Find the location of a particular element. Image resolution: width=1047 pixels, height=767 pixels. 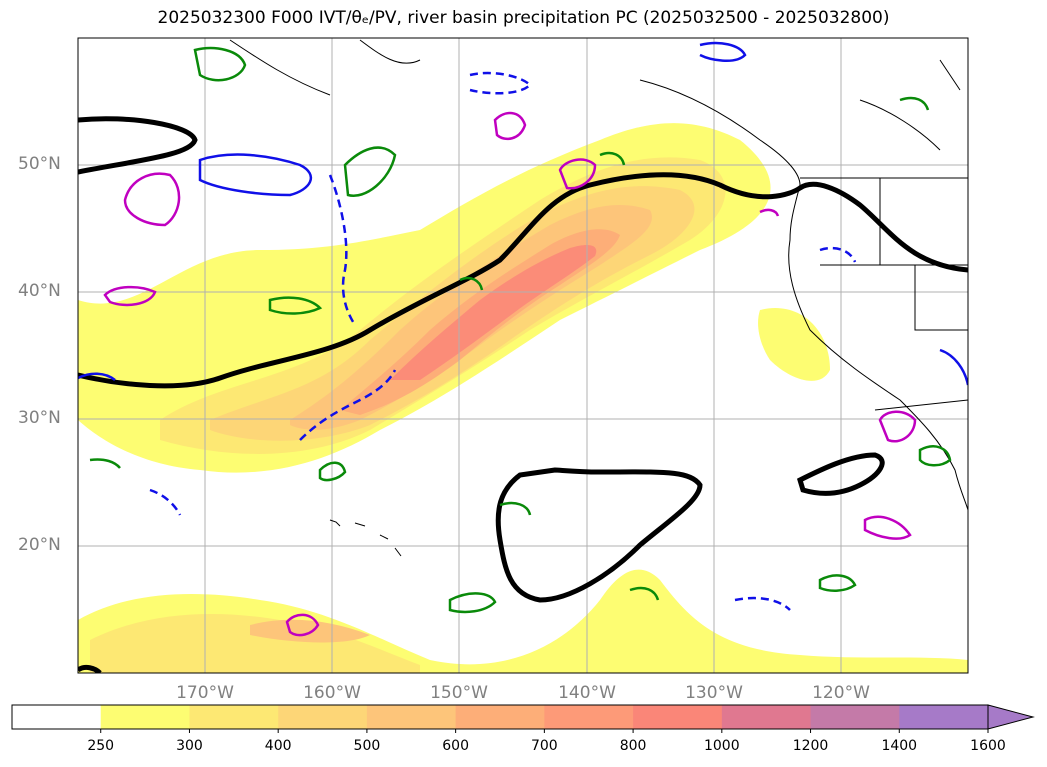

colorbar-tick-label: 1000 is located at coordinates (721, 746).